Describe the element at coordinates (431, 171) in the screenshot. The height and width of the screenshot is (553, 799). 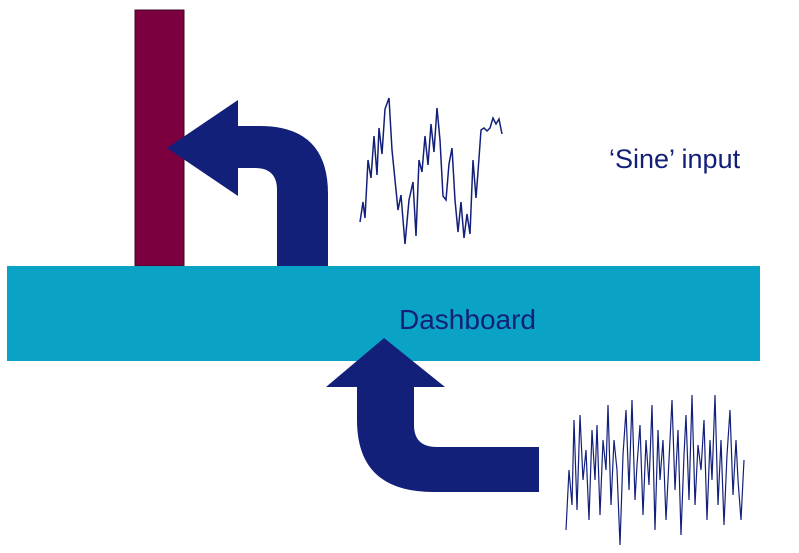
I see `upper-signal-icon` at that location.